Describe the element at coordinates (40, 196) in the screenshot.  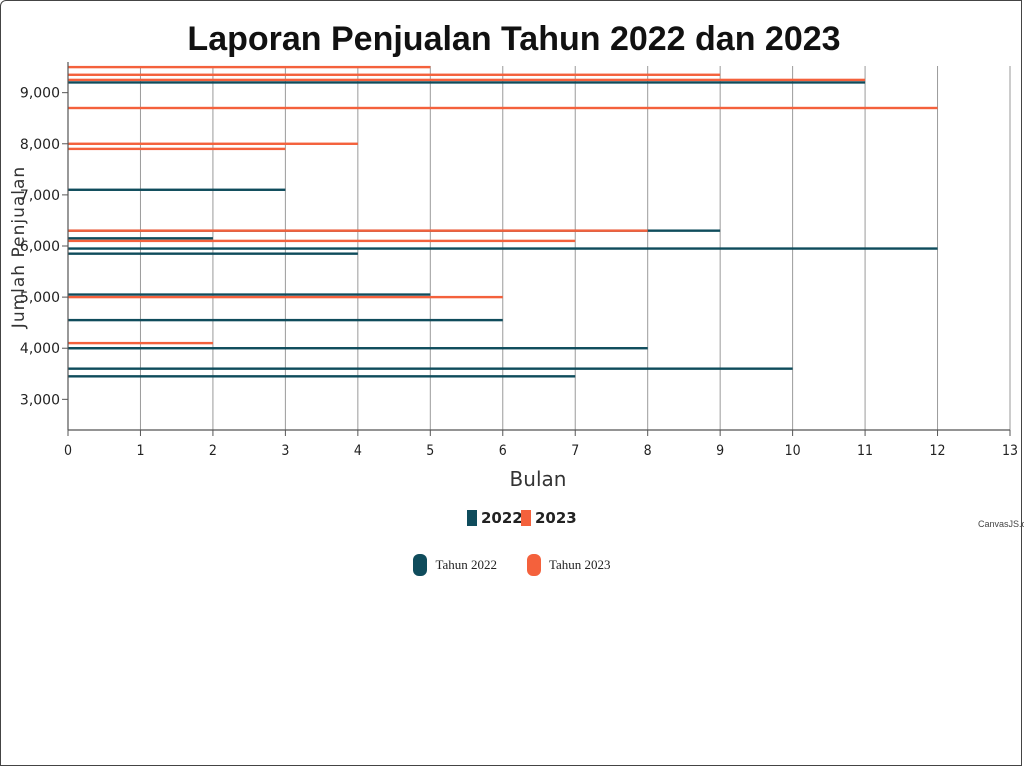
I see `y-tick-label: 7,000` at that location.